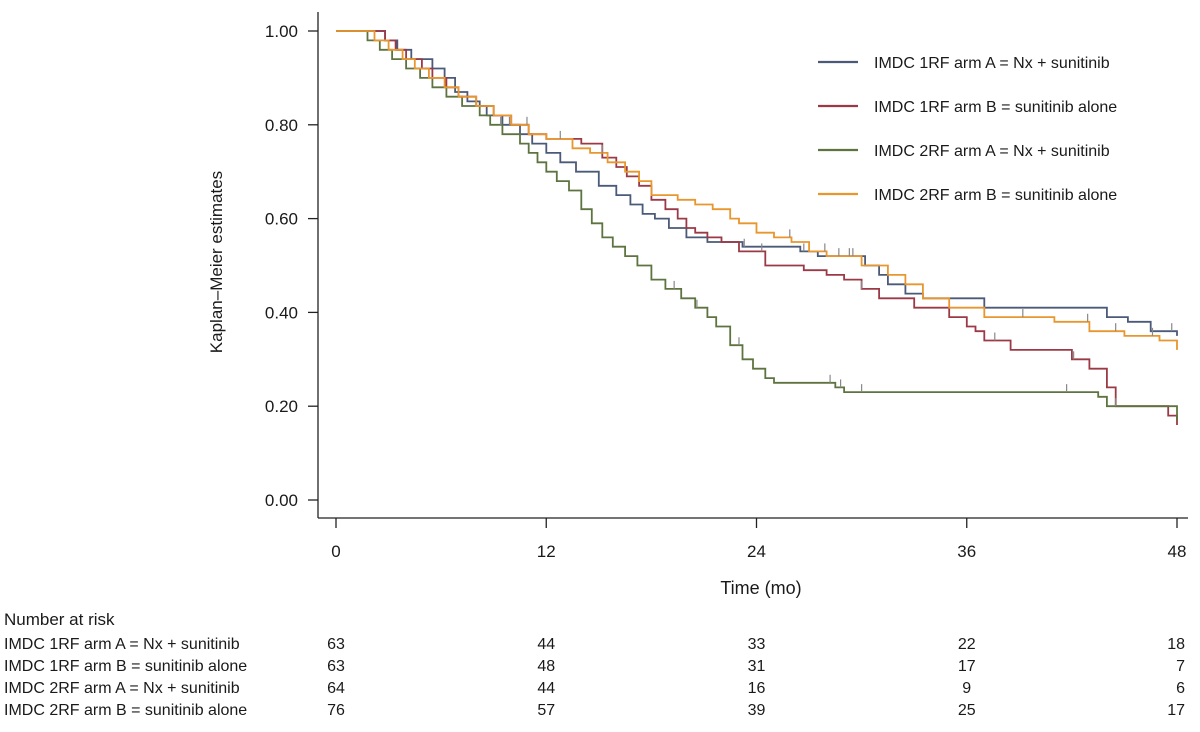 The width and height of the screenshot is (1200, 732). What do you see at coordinates (336, 688) in the screenshot?
I see `risk-value: 64` at bounding box center [336, 688].